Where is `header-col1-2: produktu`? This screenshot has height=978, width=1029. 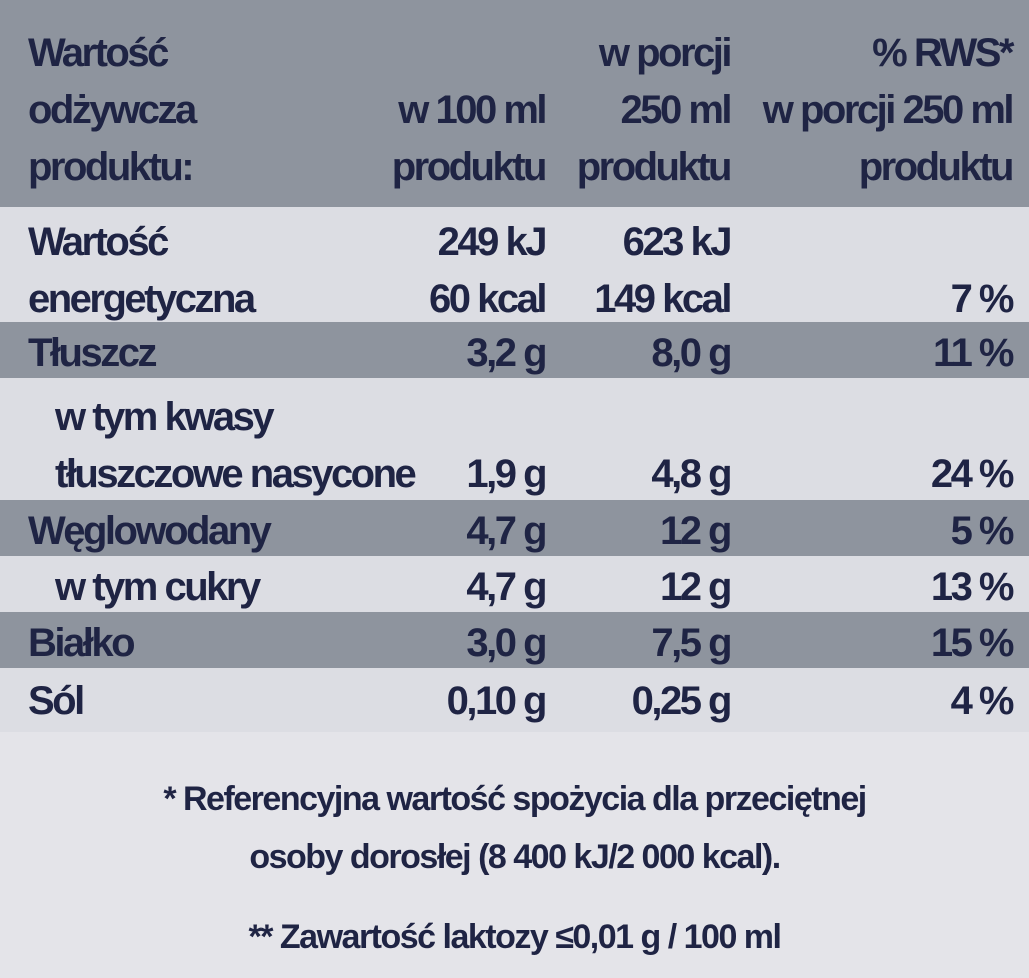 header-col1-2: produktu is located at coordinates (469, 167).